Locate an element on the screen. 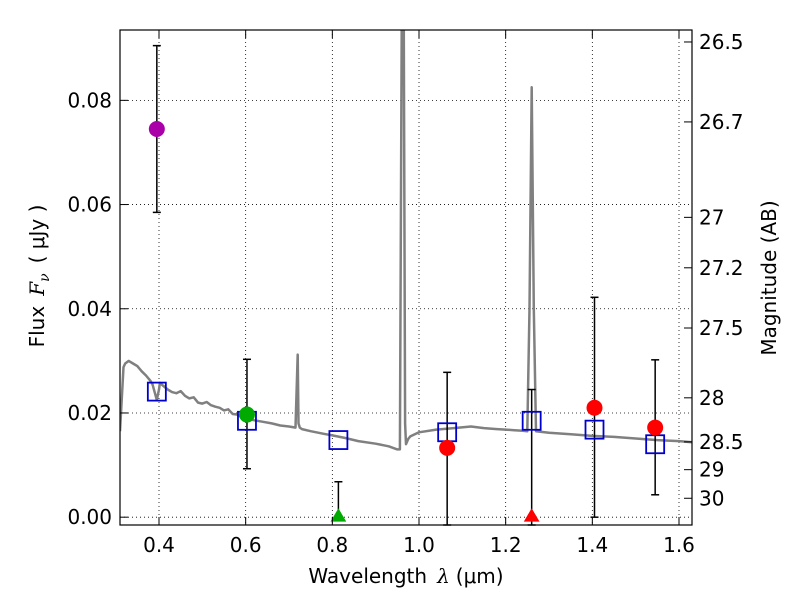 This screenshot has width=800, height=600. x-tick-label: 0.4 is located at coordinates (159, 545).